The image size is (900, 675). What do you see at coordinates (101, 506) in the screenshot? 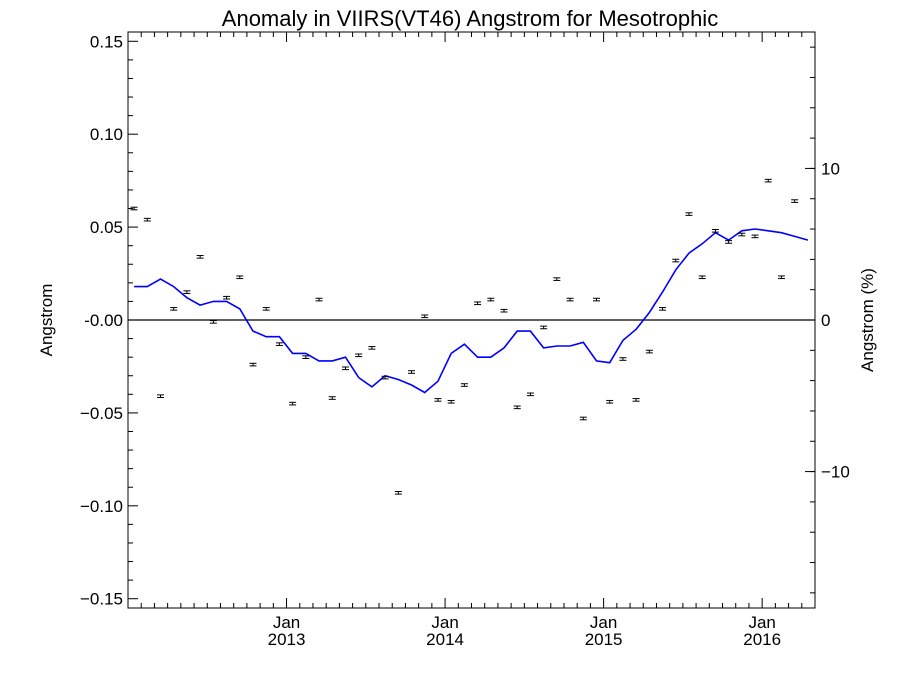
I see `y-tick-label-left: −0.10` at bounding box center [101, 506].